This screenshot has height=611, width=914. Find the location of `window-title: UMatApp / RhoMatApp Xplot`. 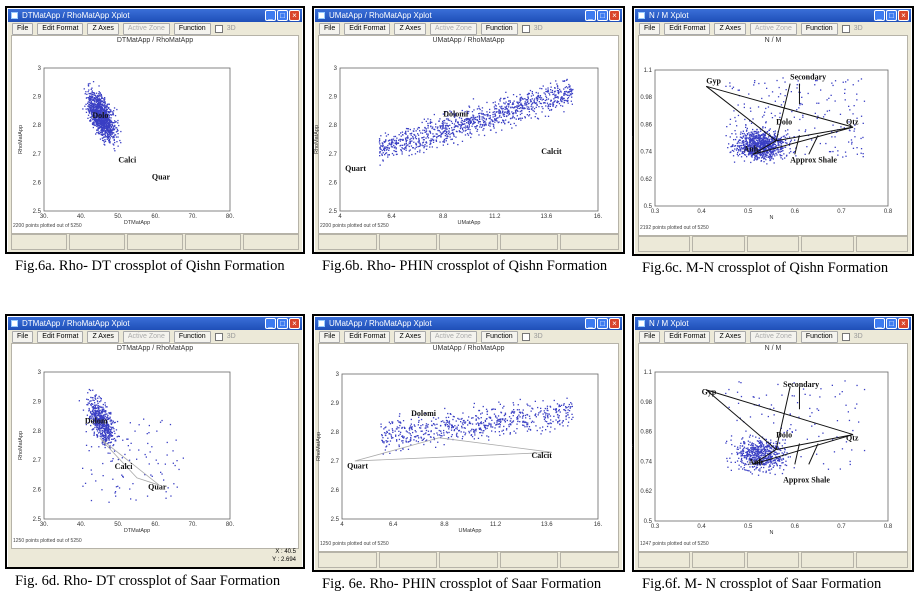

window-title: UMatApp / RhoMatApp Xplot is located at coordinates (380, 15).